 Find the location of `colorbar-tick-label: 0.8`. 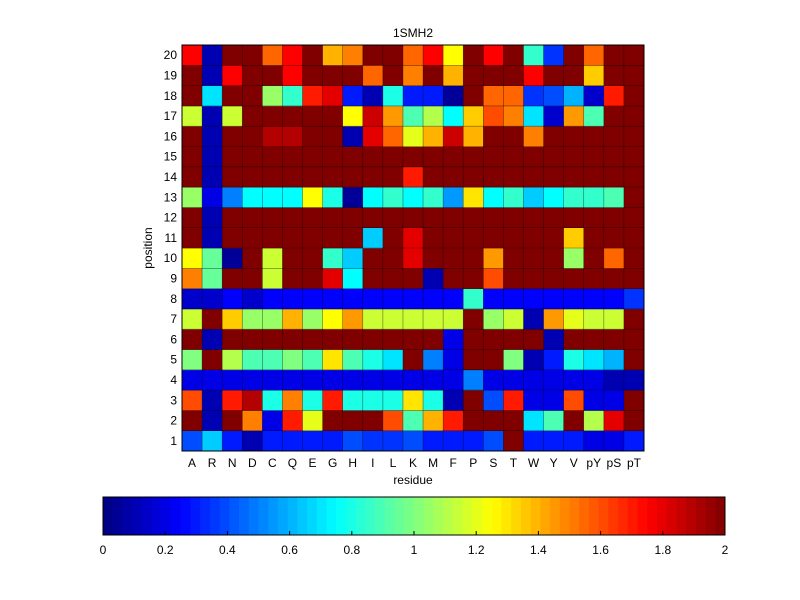

colorbar-tick-label: 0.8 is located at coordinates (351, 550).